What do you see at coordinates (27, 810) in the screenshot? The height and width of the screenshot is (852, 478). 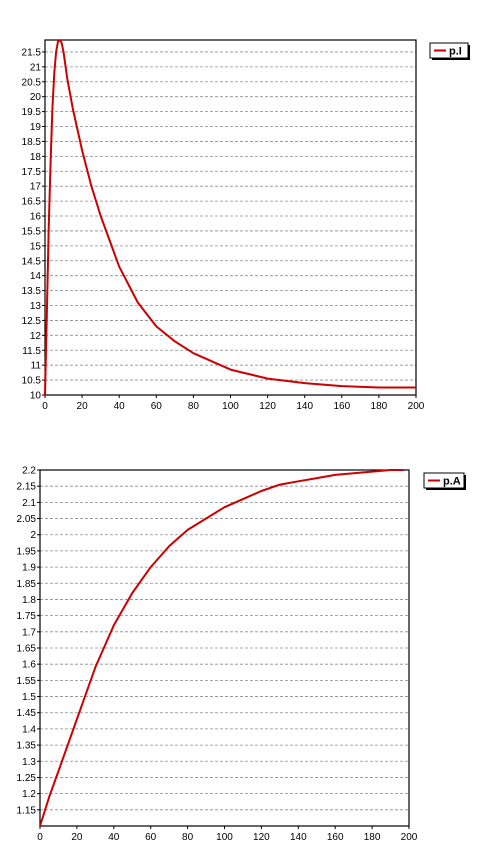 I see `y-tick-label: 1.15` at bounding box center [27, 810].